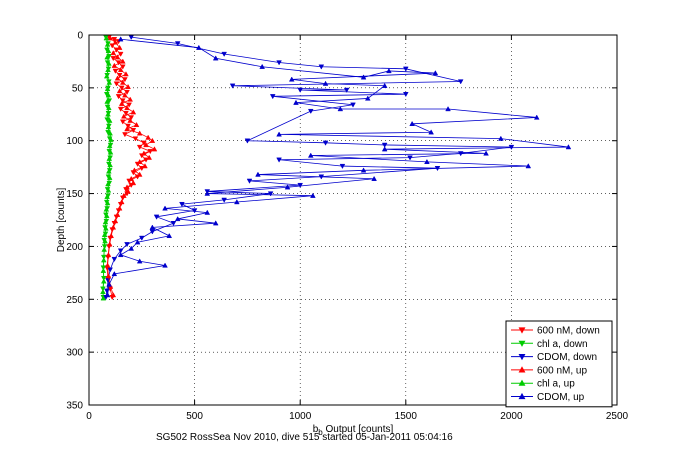  What do you see at coordinates (74, 406) in the screenshot?
I see `y-tick-label: 350` at bounding box center [74, 406].